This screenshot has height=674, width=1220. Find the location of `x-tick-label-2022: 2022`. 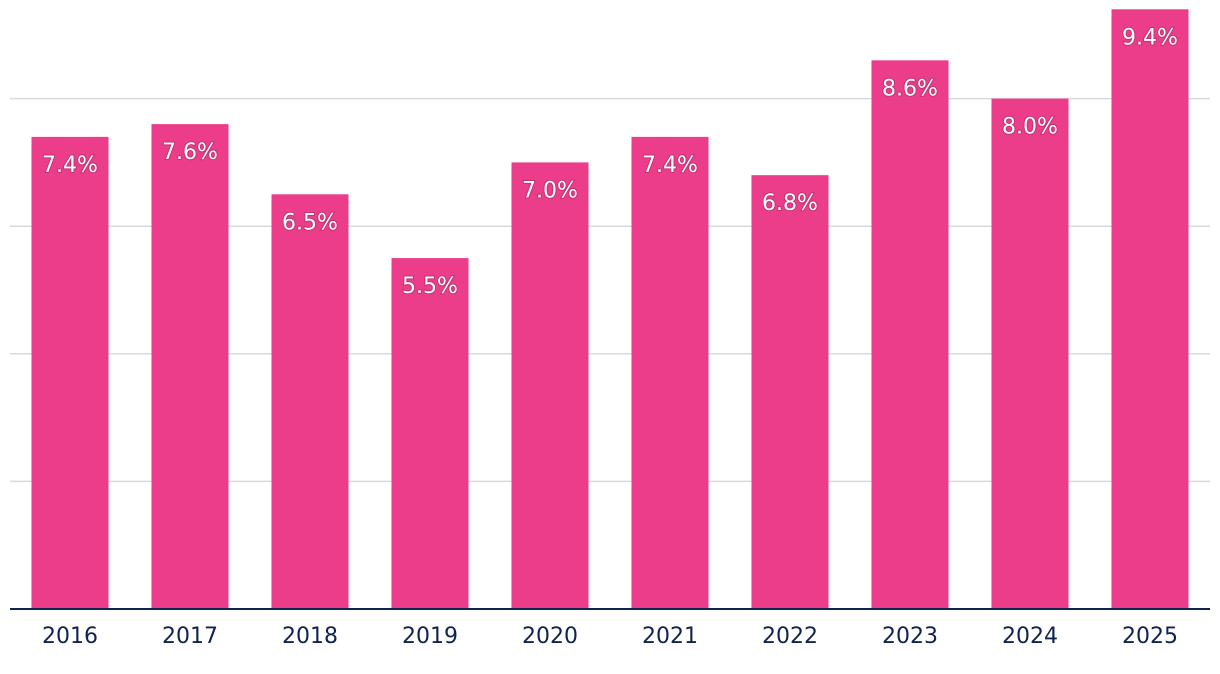

x-tick-label-2022: 2022 is located at coordinates (790, 636).